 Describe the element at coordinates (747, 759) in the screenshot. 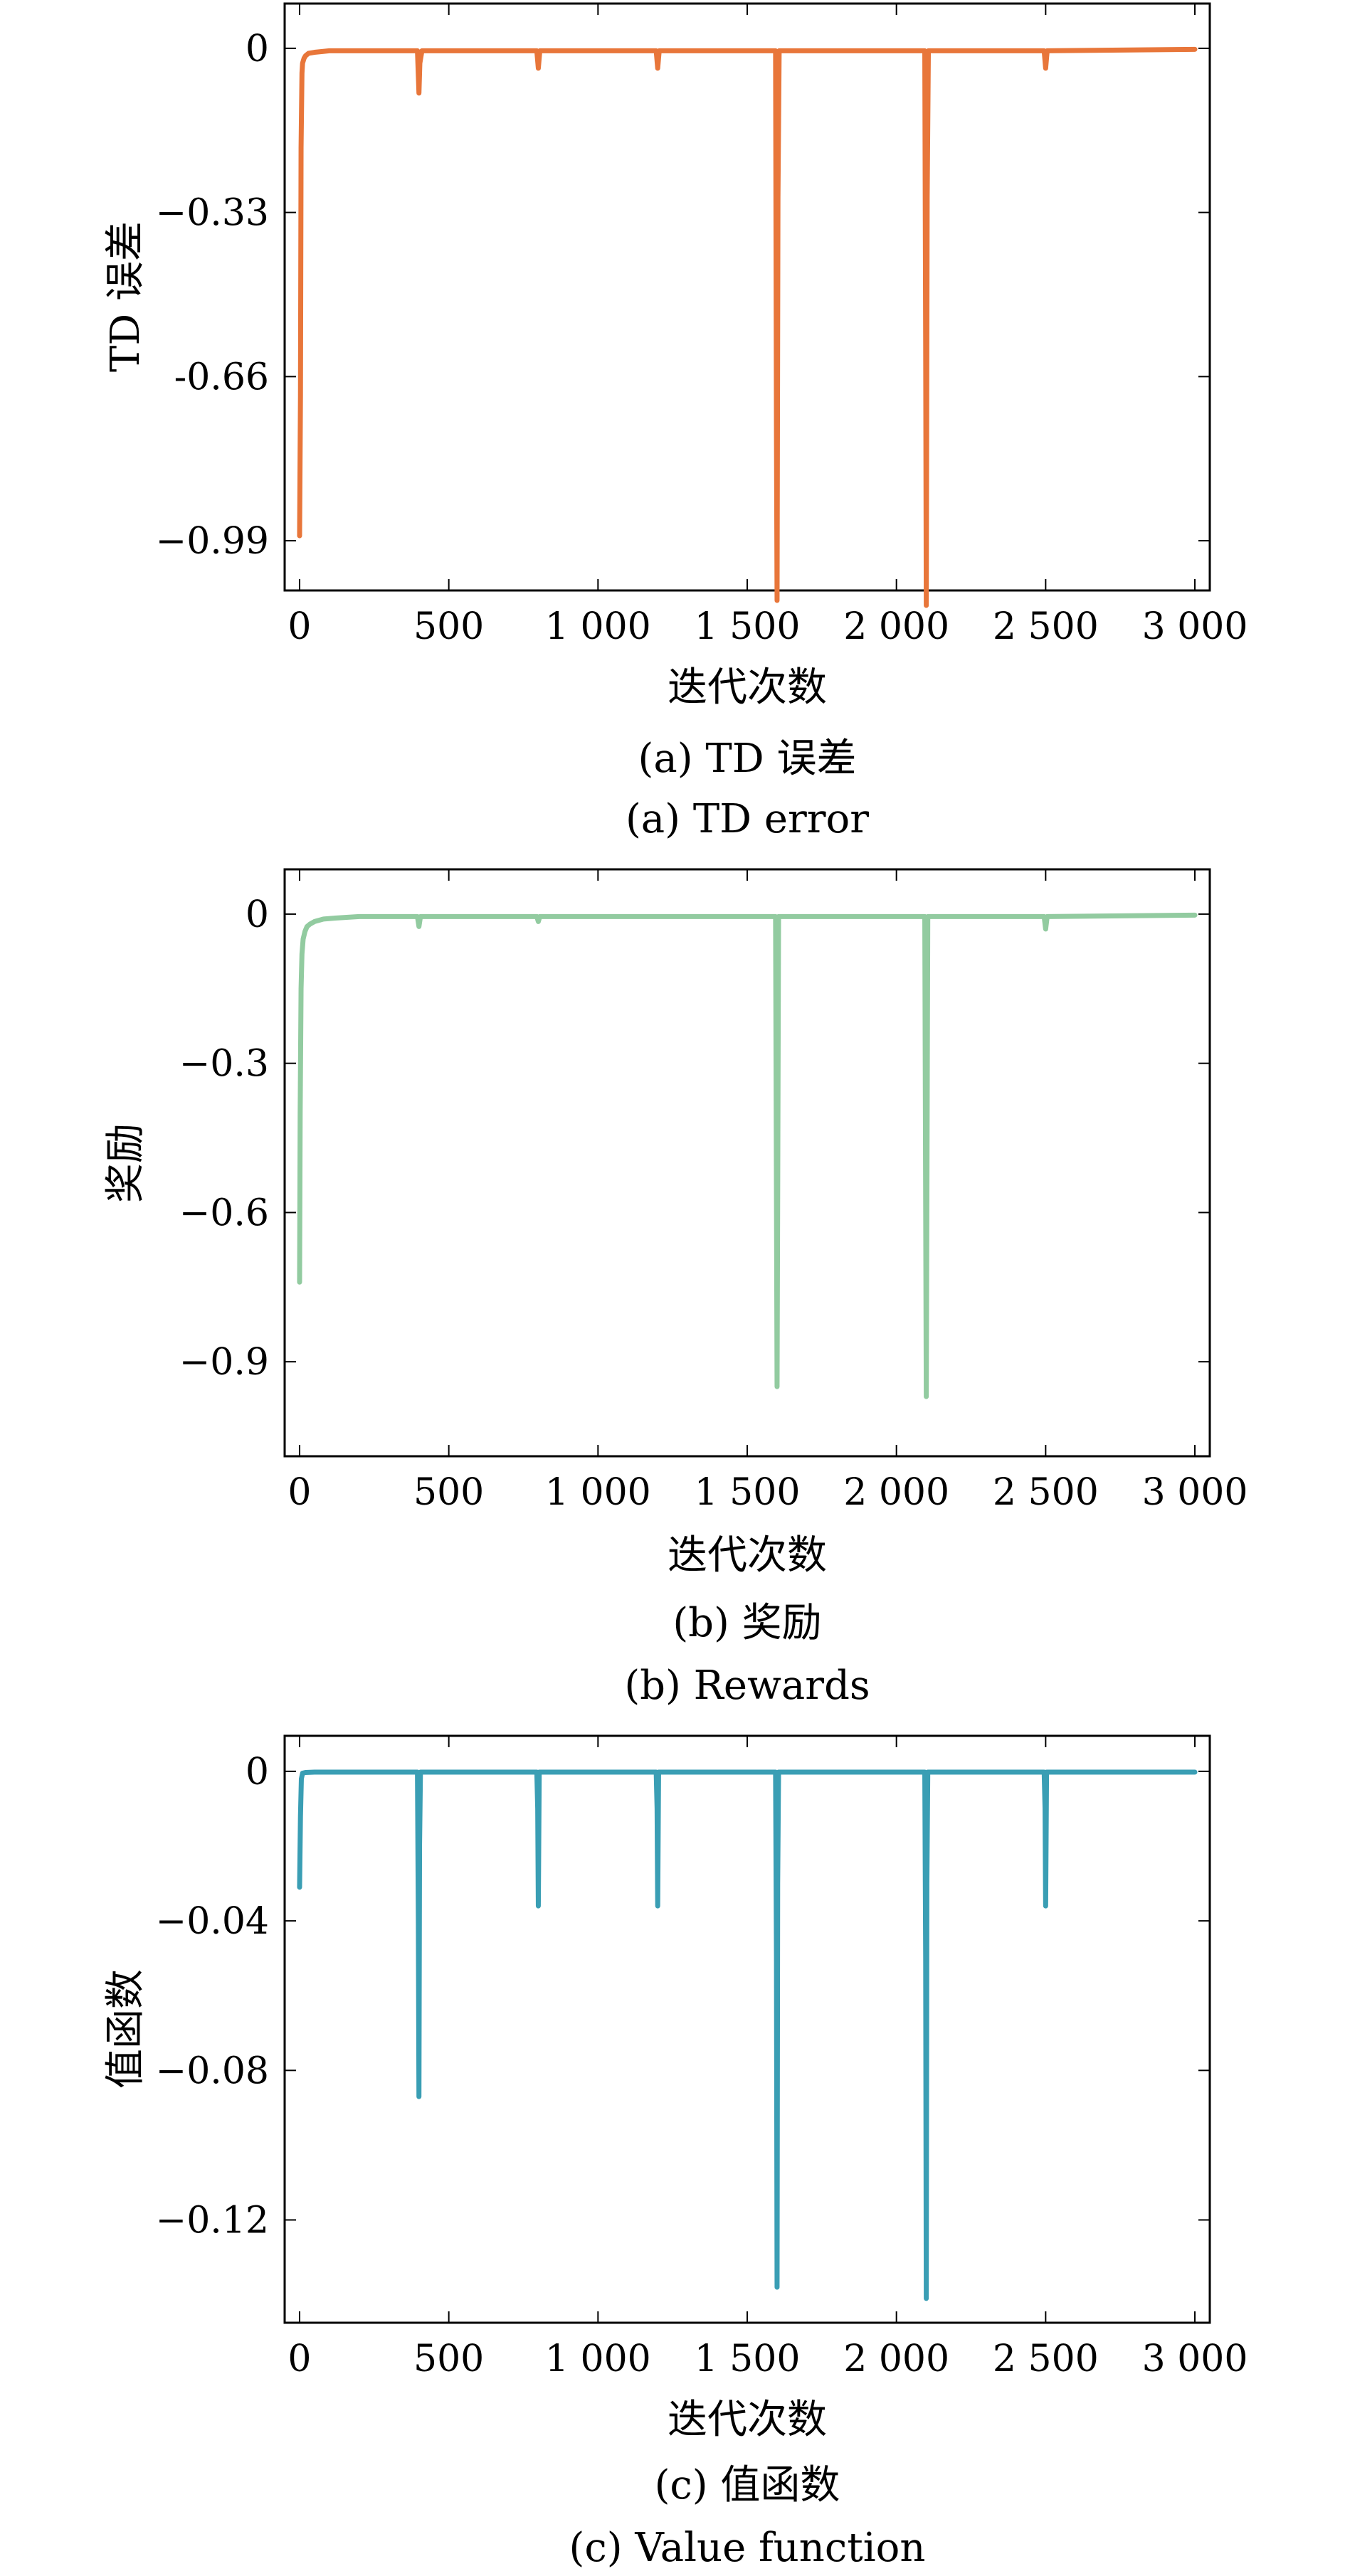

I see `caption-chinese: (a) TD 误差` at that location.